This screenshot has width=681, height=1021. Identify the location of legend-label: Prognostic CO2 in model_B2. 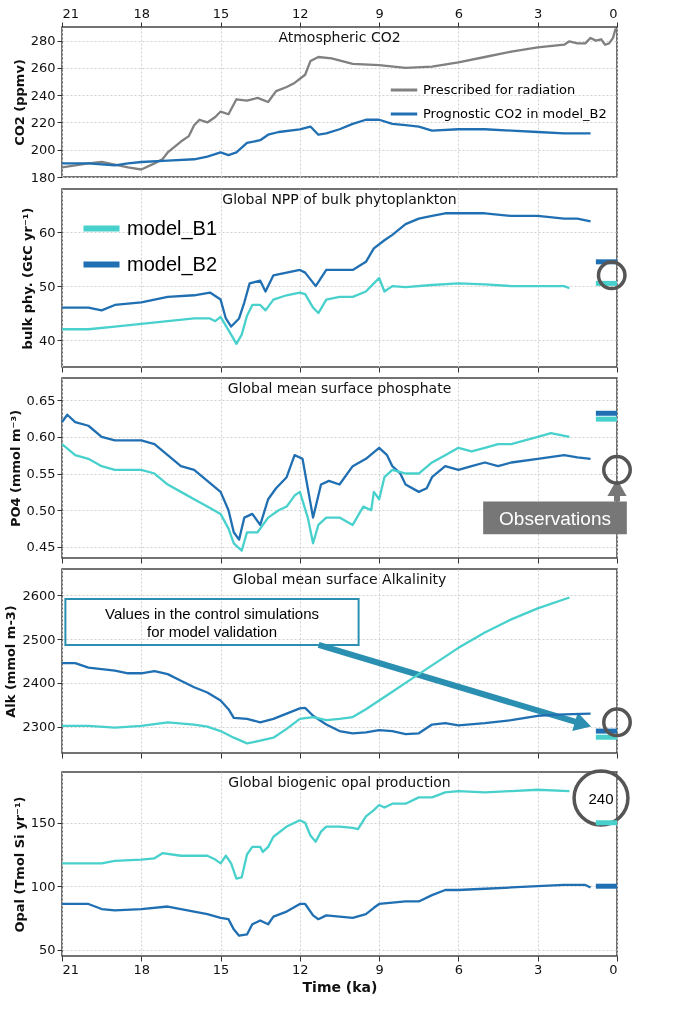
(515, 113).